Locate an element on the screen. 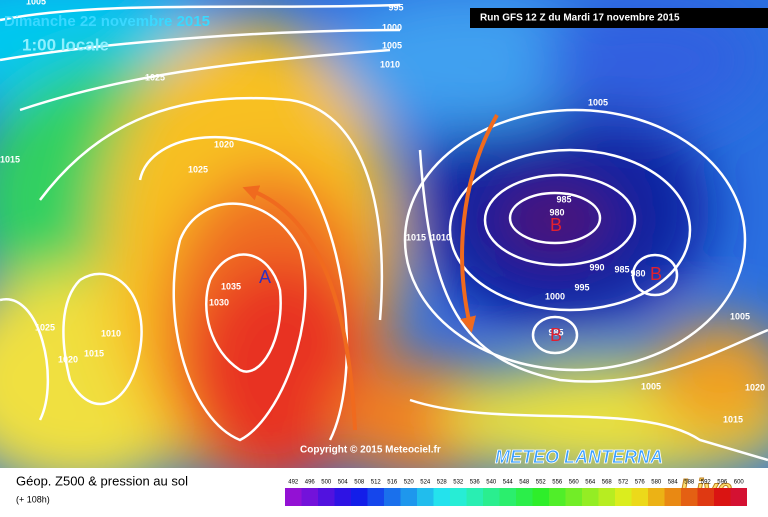 This screenshot has height=517, width=768. scale-label: 568 is located at coordinates (607, 483).